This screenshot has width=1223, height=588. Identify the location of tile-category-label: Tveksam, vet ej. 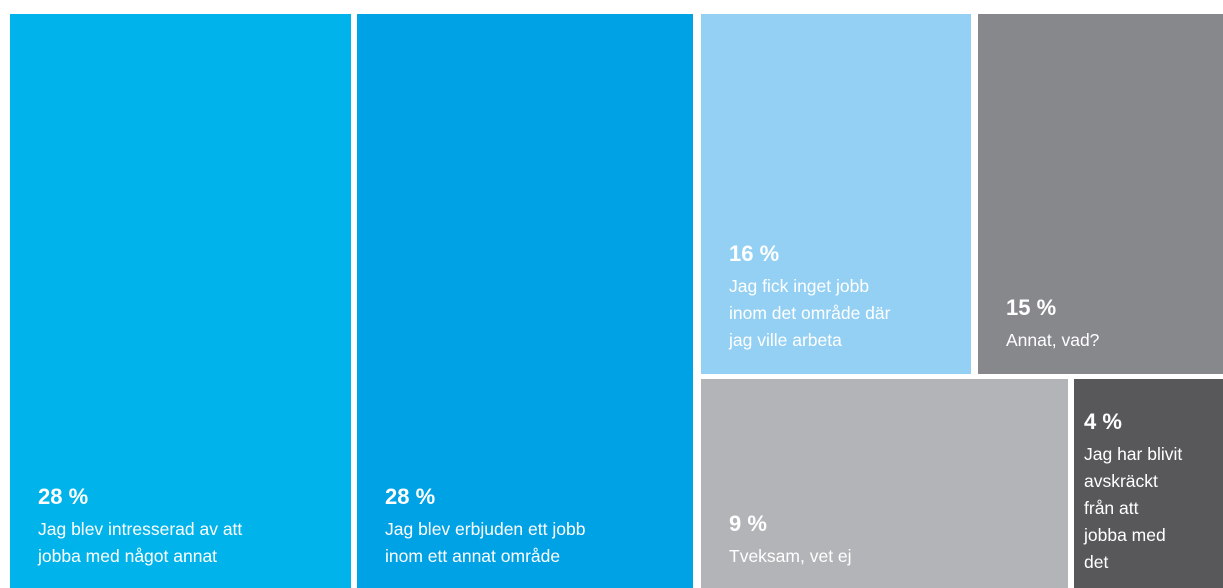
(790, 556).